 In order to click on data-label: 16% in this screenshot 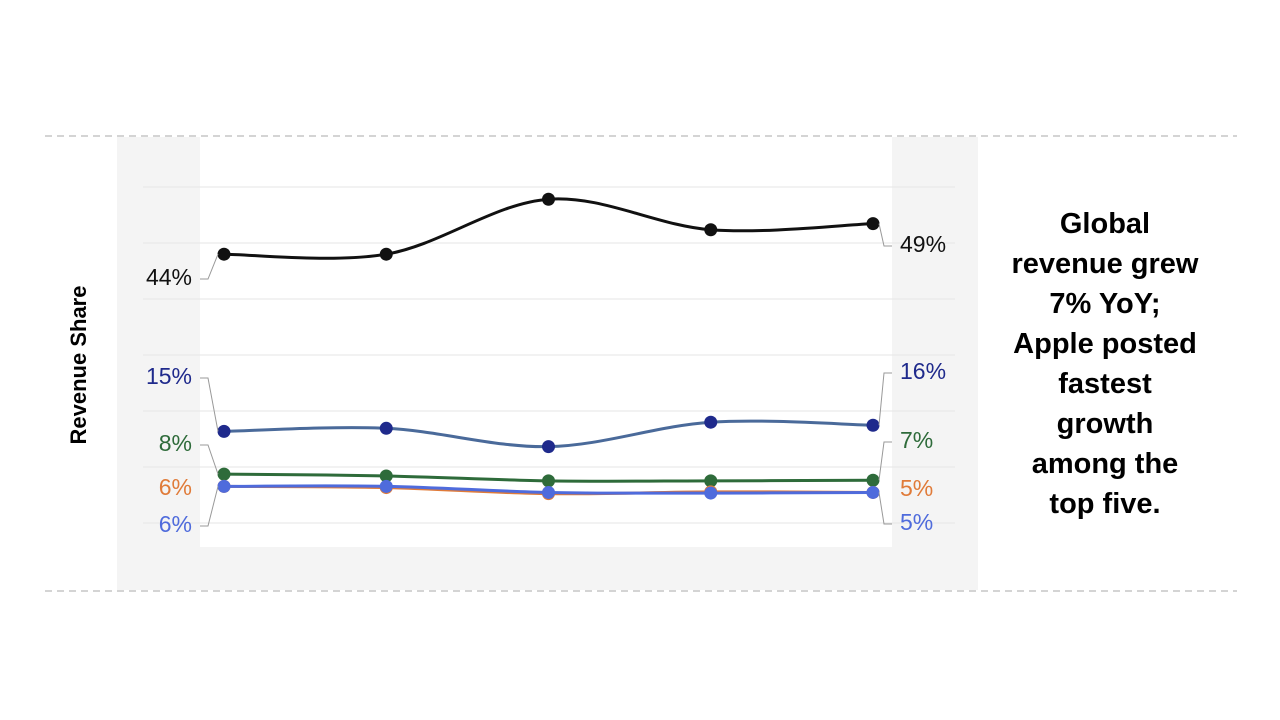, I will do `click(923, 371)`.